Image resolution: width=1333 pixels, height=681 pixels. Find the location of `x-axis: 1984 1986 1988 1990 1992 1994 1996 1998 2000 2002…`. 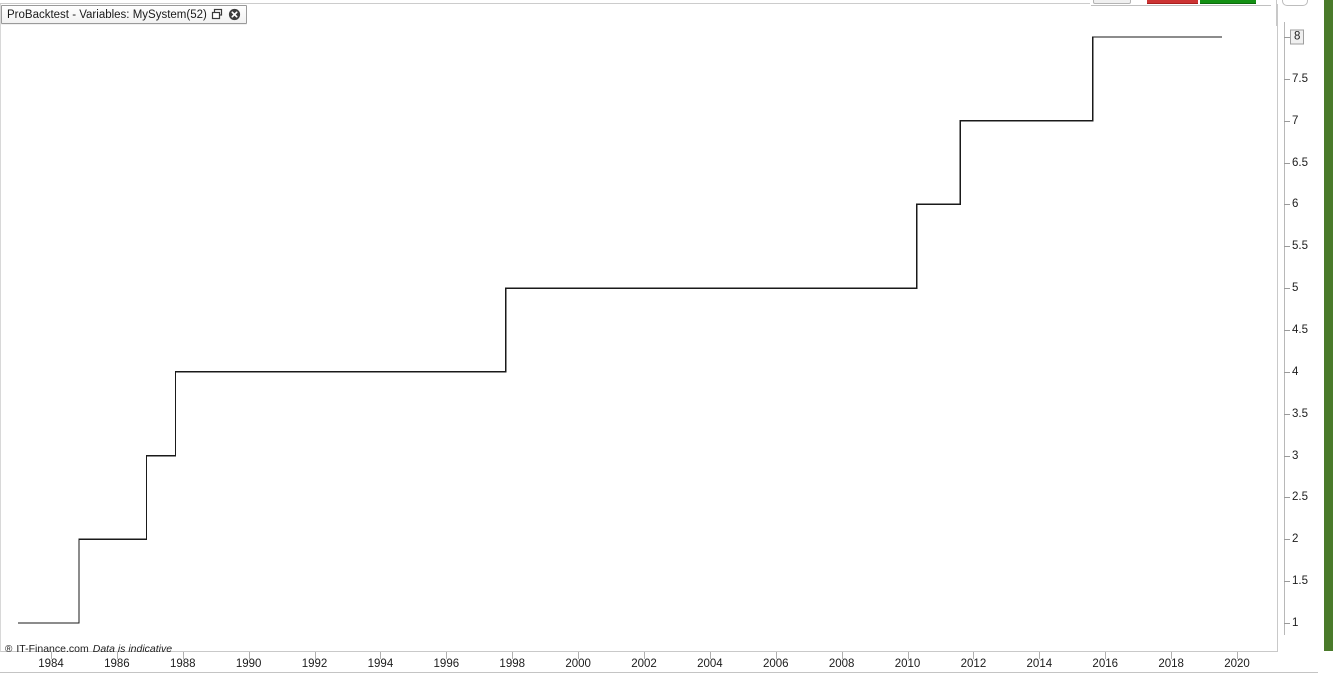

x-axis: 1984 1986 1988 1990 1992 1994 1996 1998 2000 2002… is located at coordinates (666, 666).